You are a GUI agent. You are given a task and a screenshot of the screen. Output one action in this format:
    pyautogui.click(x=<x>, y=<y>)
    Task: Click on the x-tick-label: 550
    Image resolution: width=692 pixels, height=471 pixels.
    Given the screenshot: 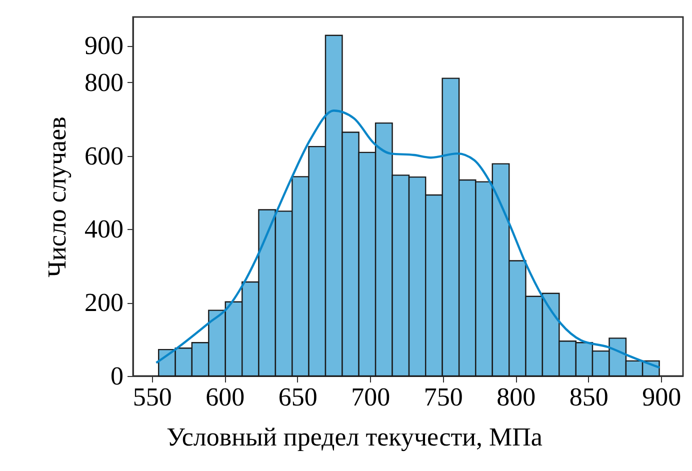 What is the action you would take?
    pyautogui.click(x=152, y=397)
    